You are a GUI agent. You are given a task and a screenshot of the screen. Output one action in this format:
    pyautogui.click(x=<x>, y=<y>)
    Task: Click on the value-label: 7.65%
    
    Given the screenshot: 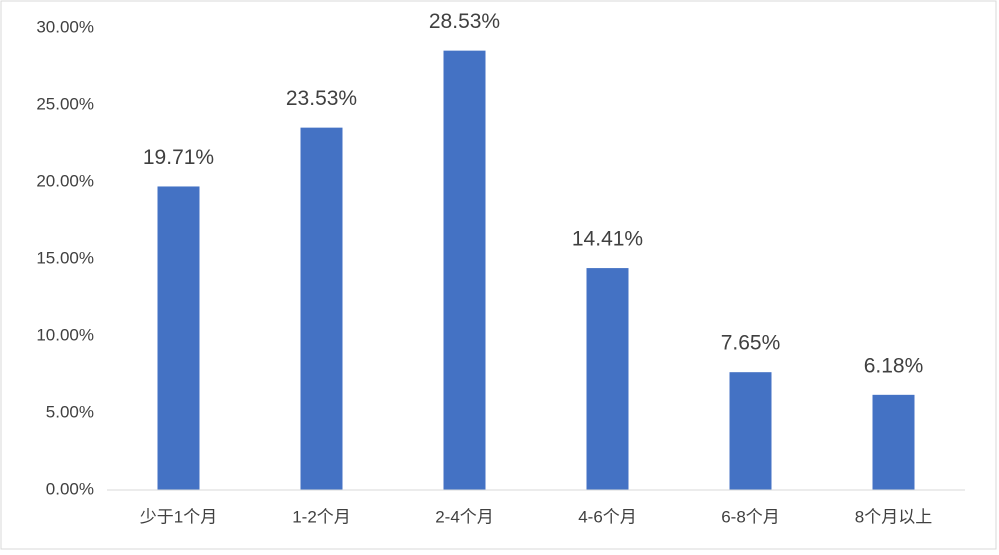 What is the action you would take?
    pyautogui.click(x=751, y=343)
    